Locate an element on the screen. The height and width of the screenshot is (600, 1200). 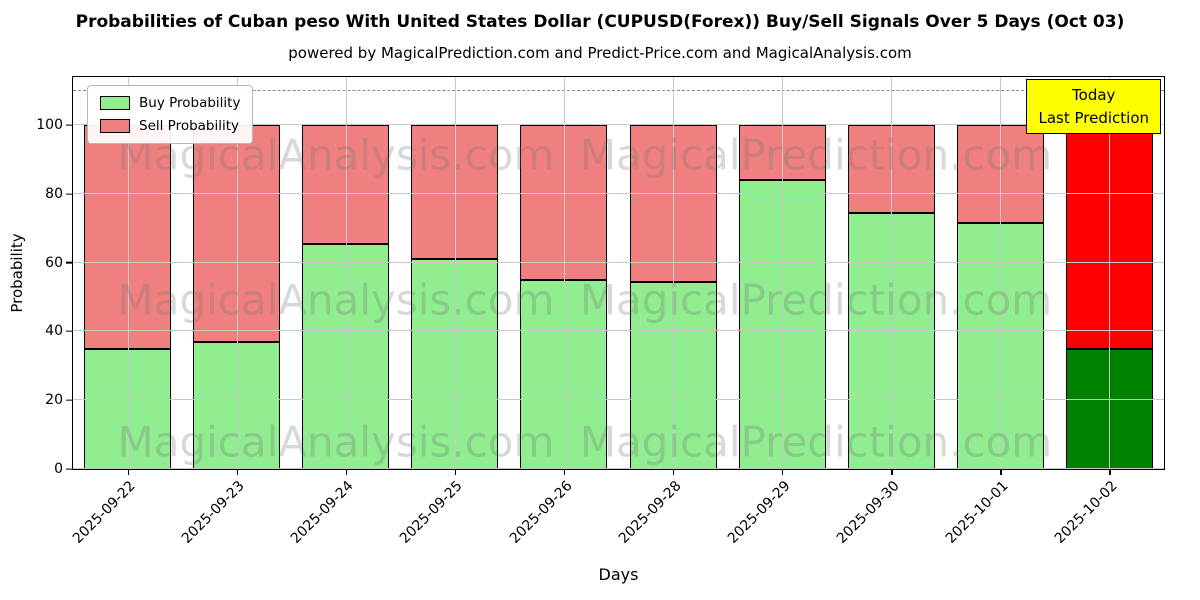
y-tick-label: 60 is located at coordinates (54, 262).